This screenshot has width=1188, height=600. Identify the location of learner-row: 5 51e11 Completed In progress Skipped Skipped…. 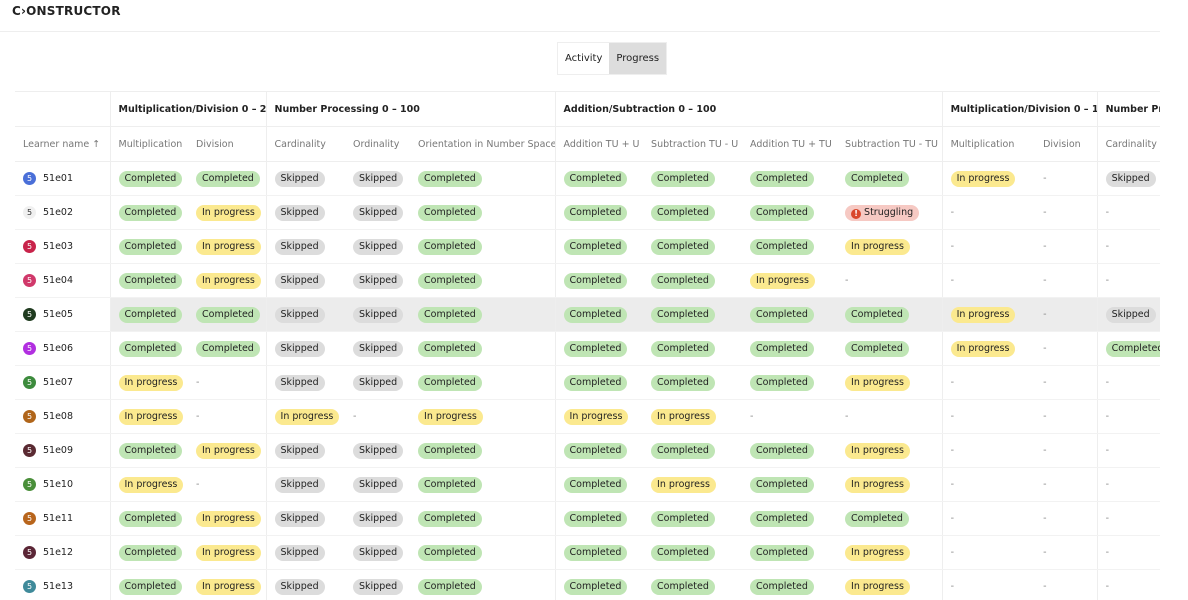
(587, 518).